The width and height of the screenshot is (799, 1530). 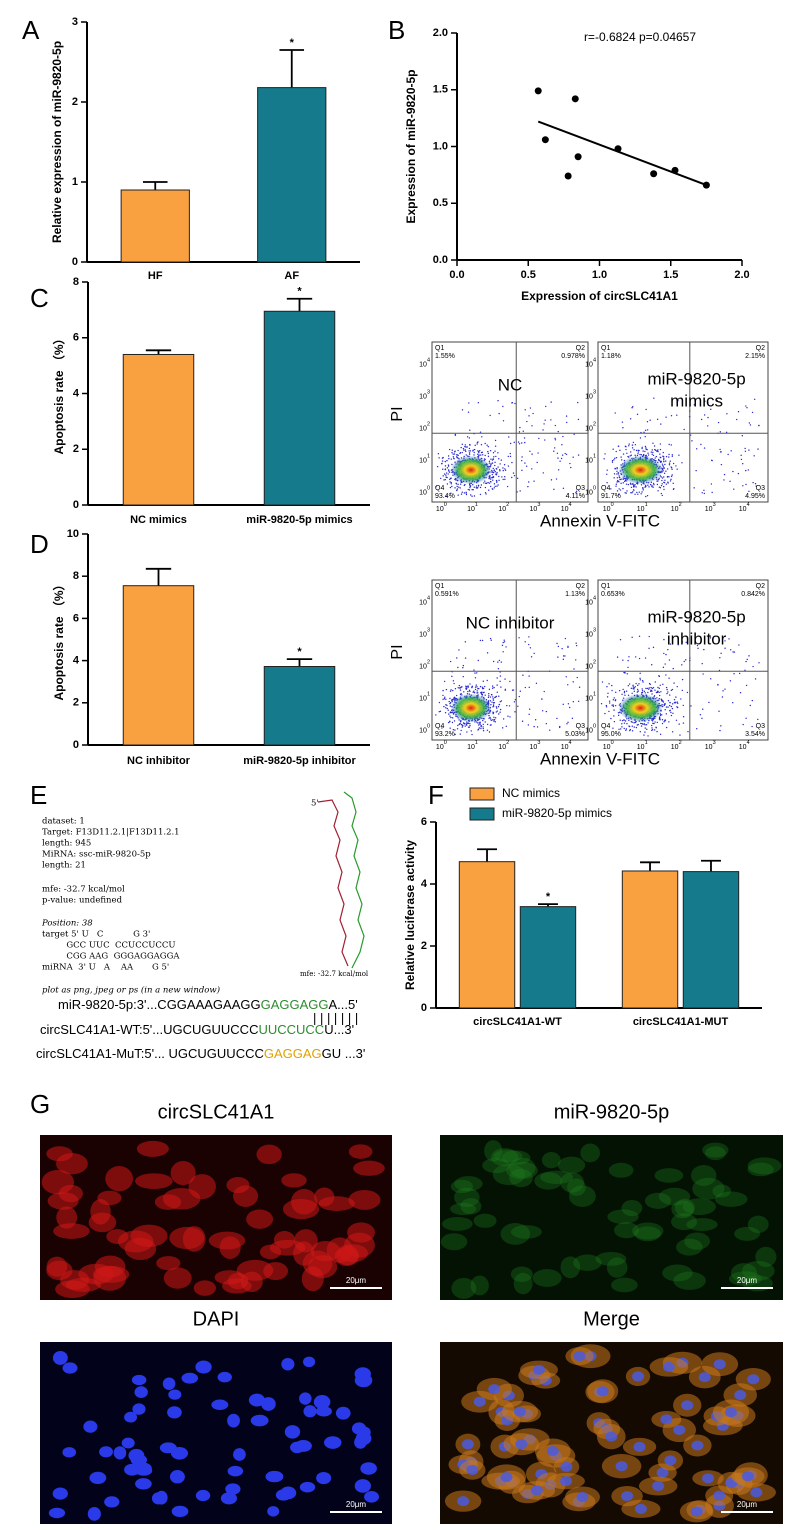 I want to click on panel-label: E, so click(x=38, y=795).